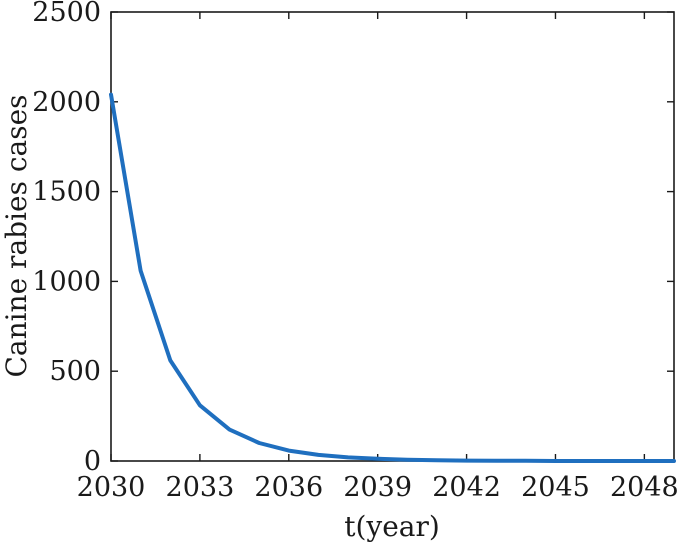 This screenshot has height=547, width=679. I want to click on x-tick-label: 2030, so click(111, 487).